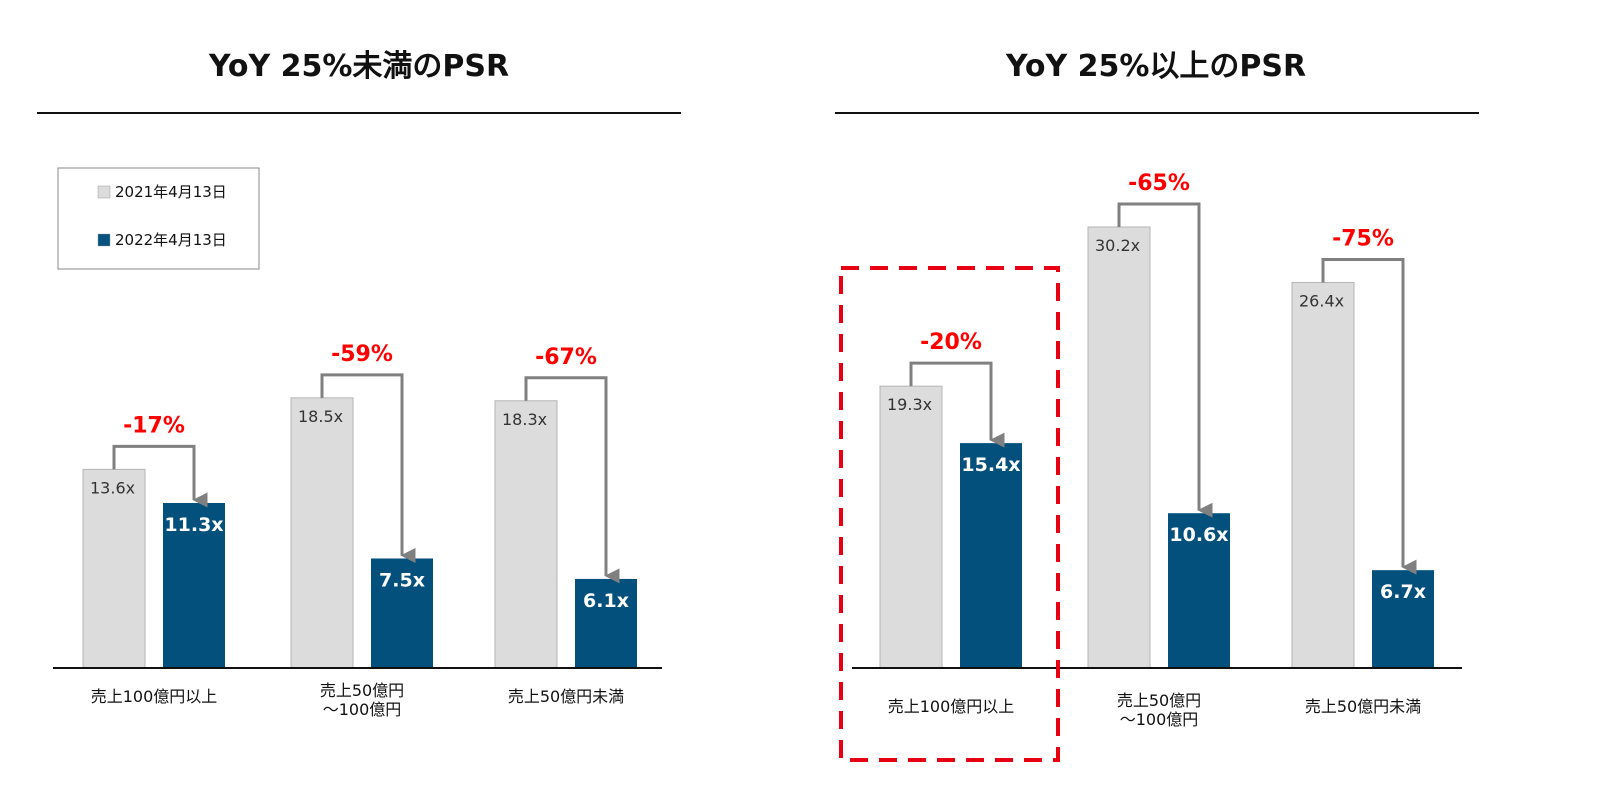 Image resolution: width=1600 pixels, height=798 pixels. What do you see at coordinates (990, 465) in the screenshot?
I see `value-label-2022: 15.4x` at bounding box center [990, 465].